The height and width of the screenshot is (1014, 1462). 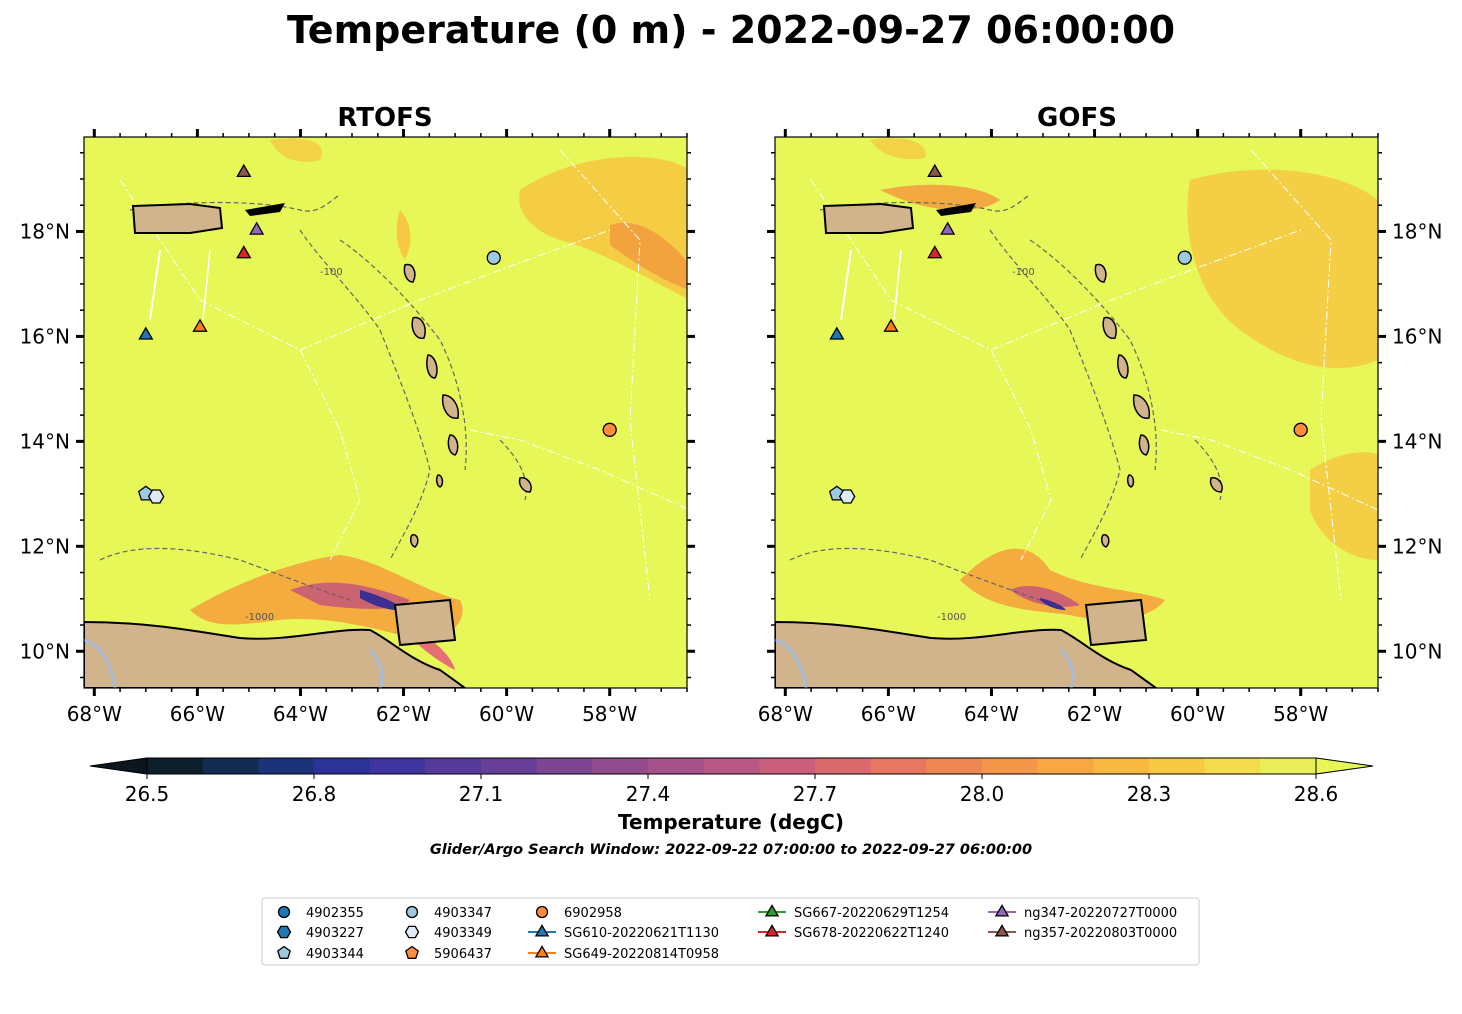 I want to click on land-guadeloupe, so click(x=1109, y=327).